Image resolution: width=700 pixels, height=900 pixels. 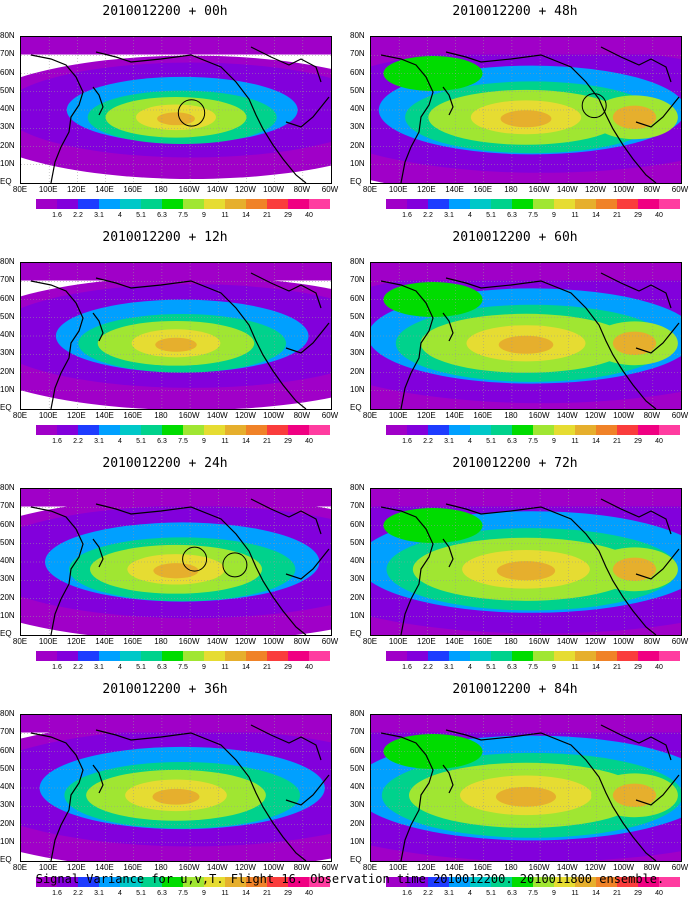 I want to click on observation-circle, so click(x=235, y=565).